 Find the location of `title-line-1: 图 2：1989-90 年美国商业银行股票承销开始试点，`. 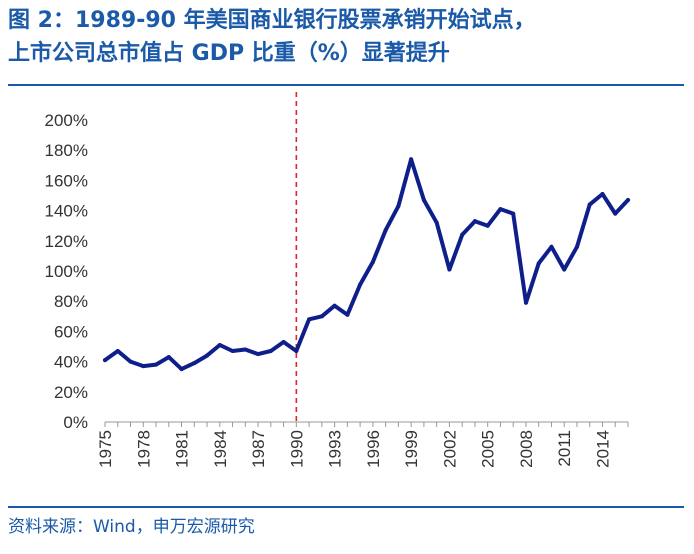

title-line-1: 图 2：1989-90 年美国商业银行股票承销开始试点， is located at coordinates (272, 20).